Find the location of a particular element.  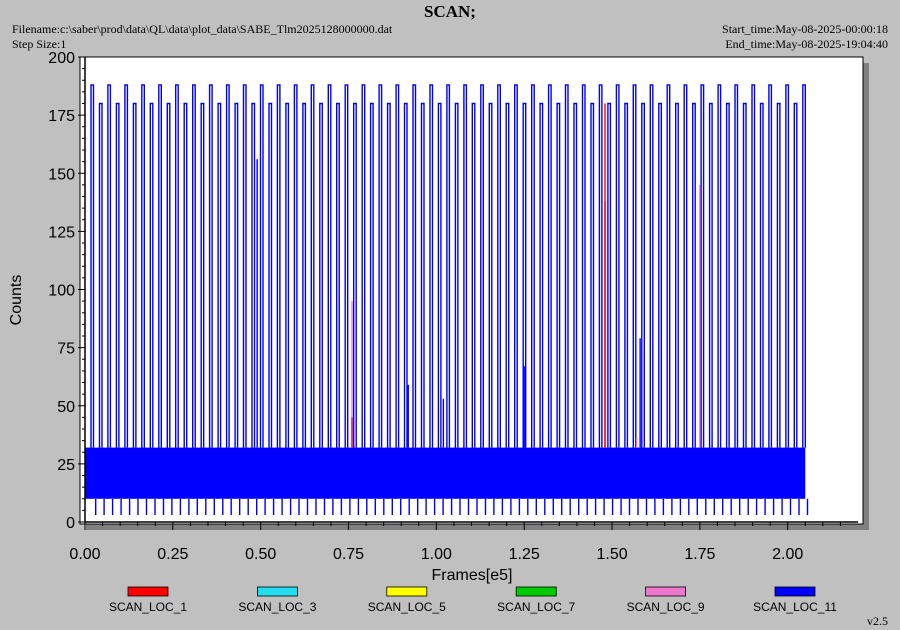

y-tick-label: 25 is located at coordinates (66, 465).